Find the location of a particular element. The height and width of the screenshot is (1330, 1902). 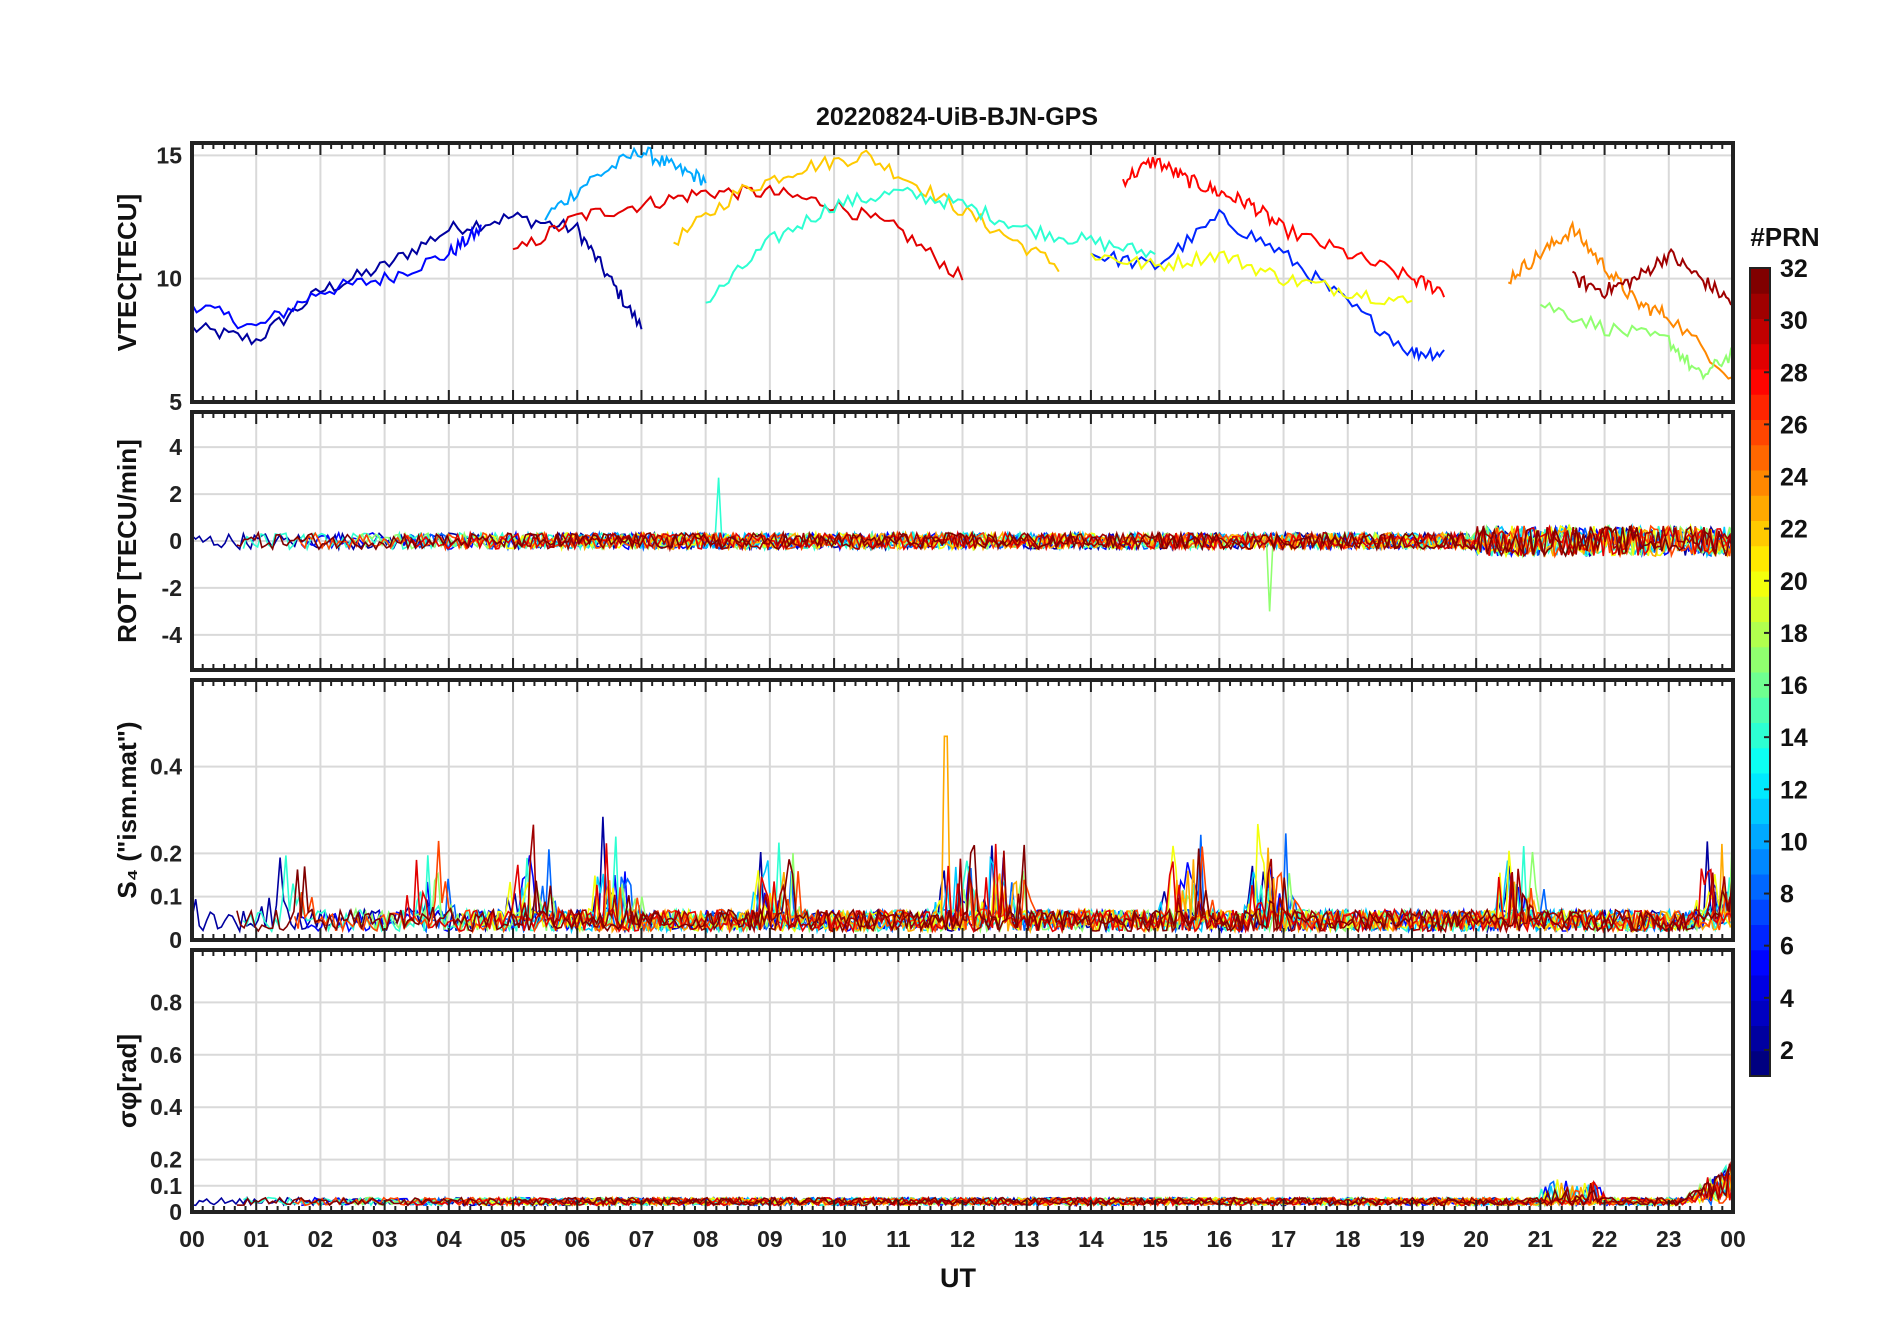

y-axis-label: ROT [TECU/min] is located at coordinates (127, 541).